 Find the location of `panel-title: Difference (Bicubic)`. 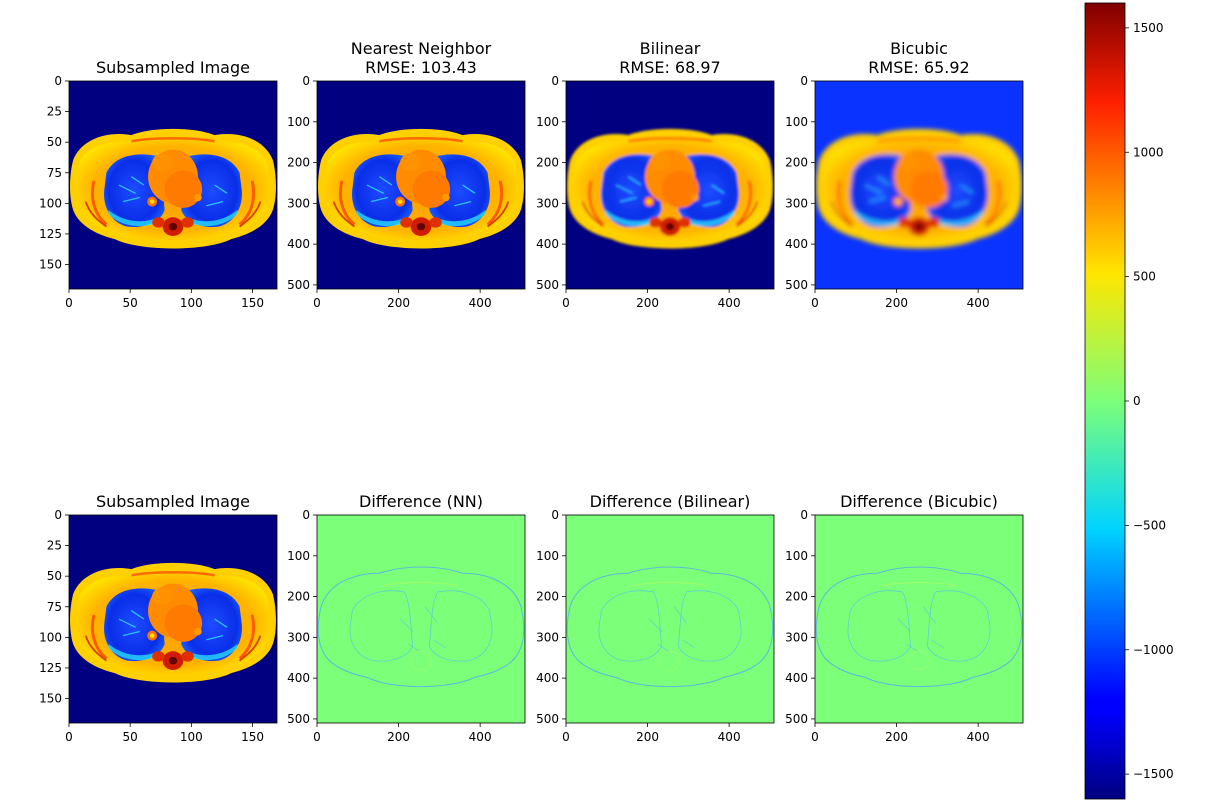

panel-title: Difference (Bicubic) is located at coordinates (919, 501).